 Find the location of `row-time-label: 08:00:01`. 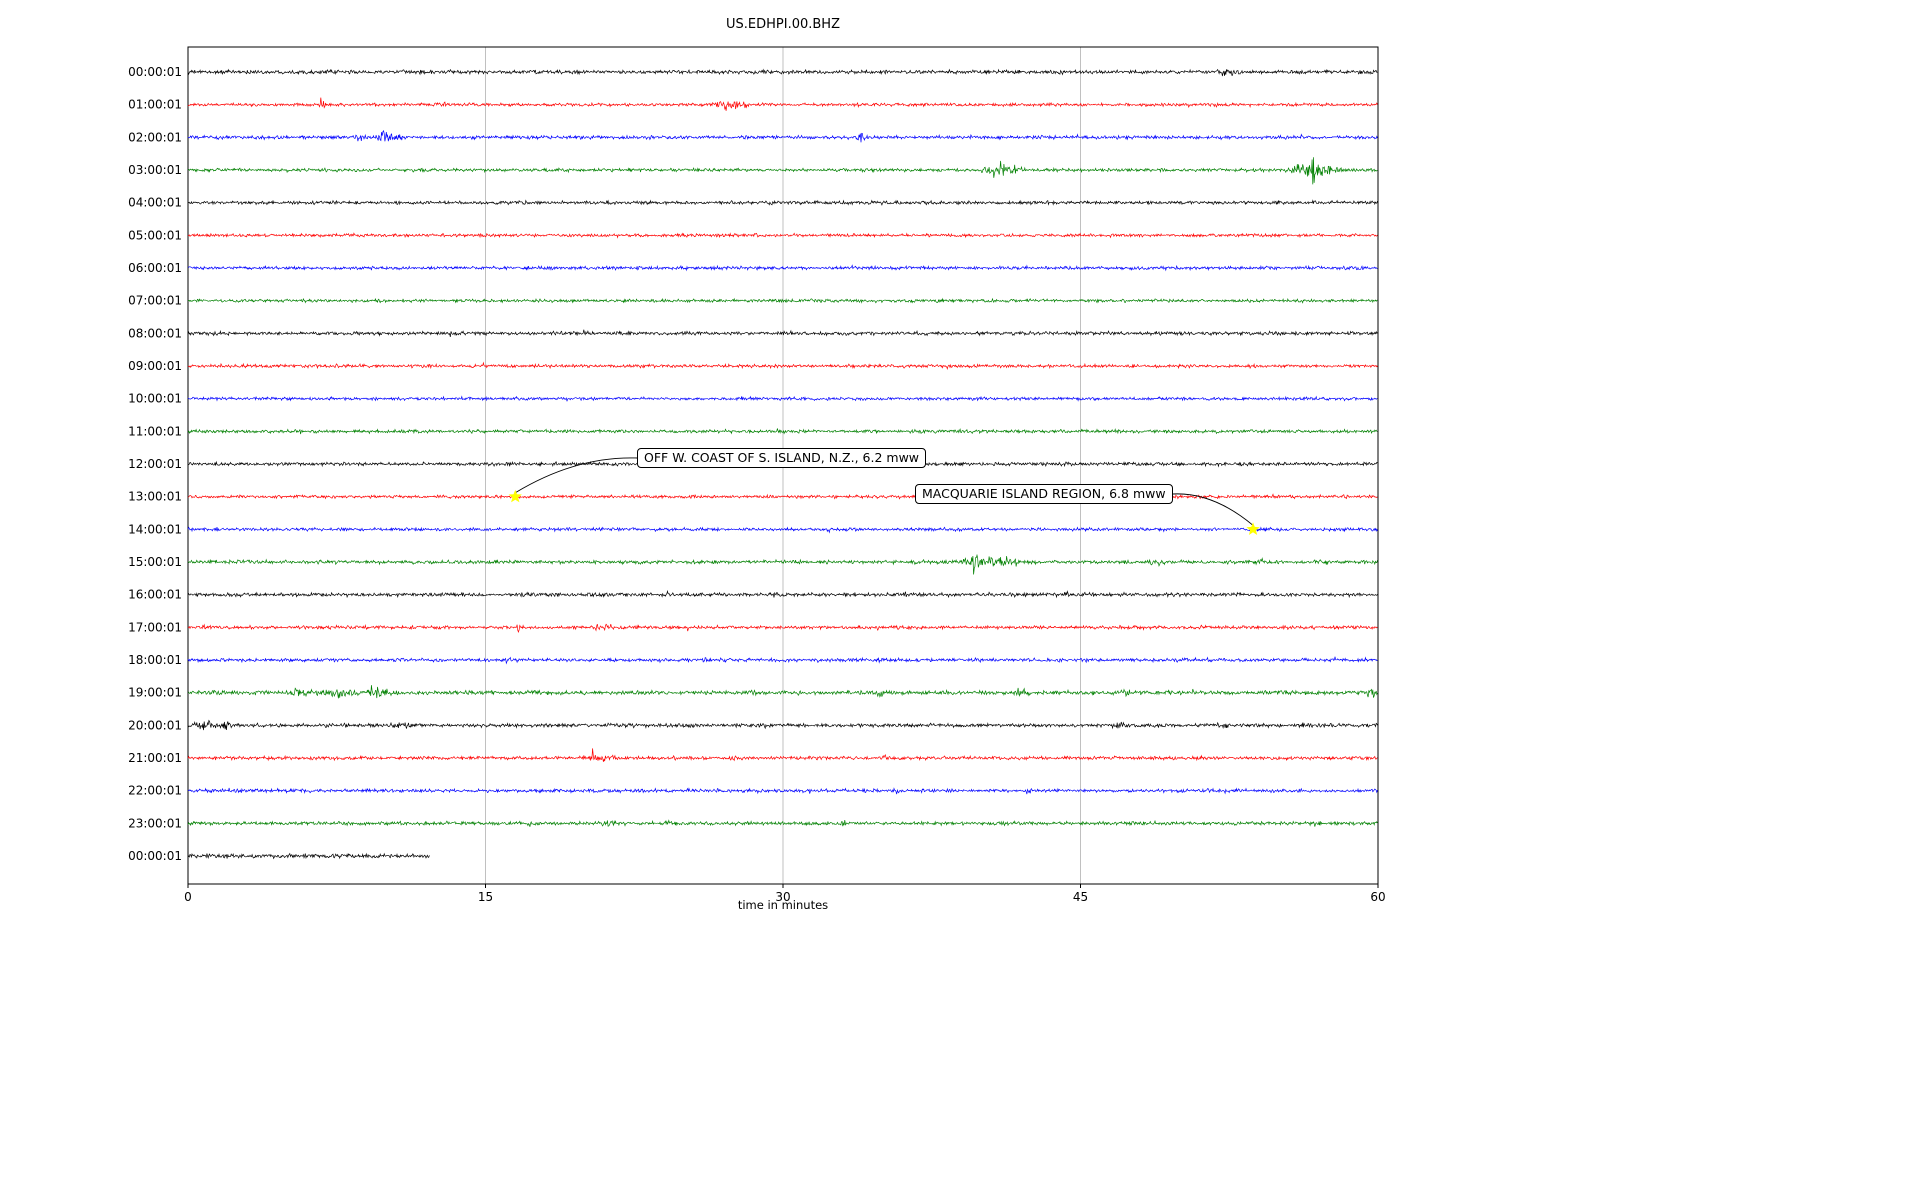

row-time-label: 08:00:01 is located at coordinates (155, 333).